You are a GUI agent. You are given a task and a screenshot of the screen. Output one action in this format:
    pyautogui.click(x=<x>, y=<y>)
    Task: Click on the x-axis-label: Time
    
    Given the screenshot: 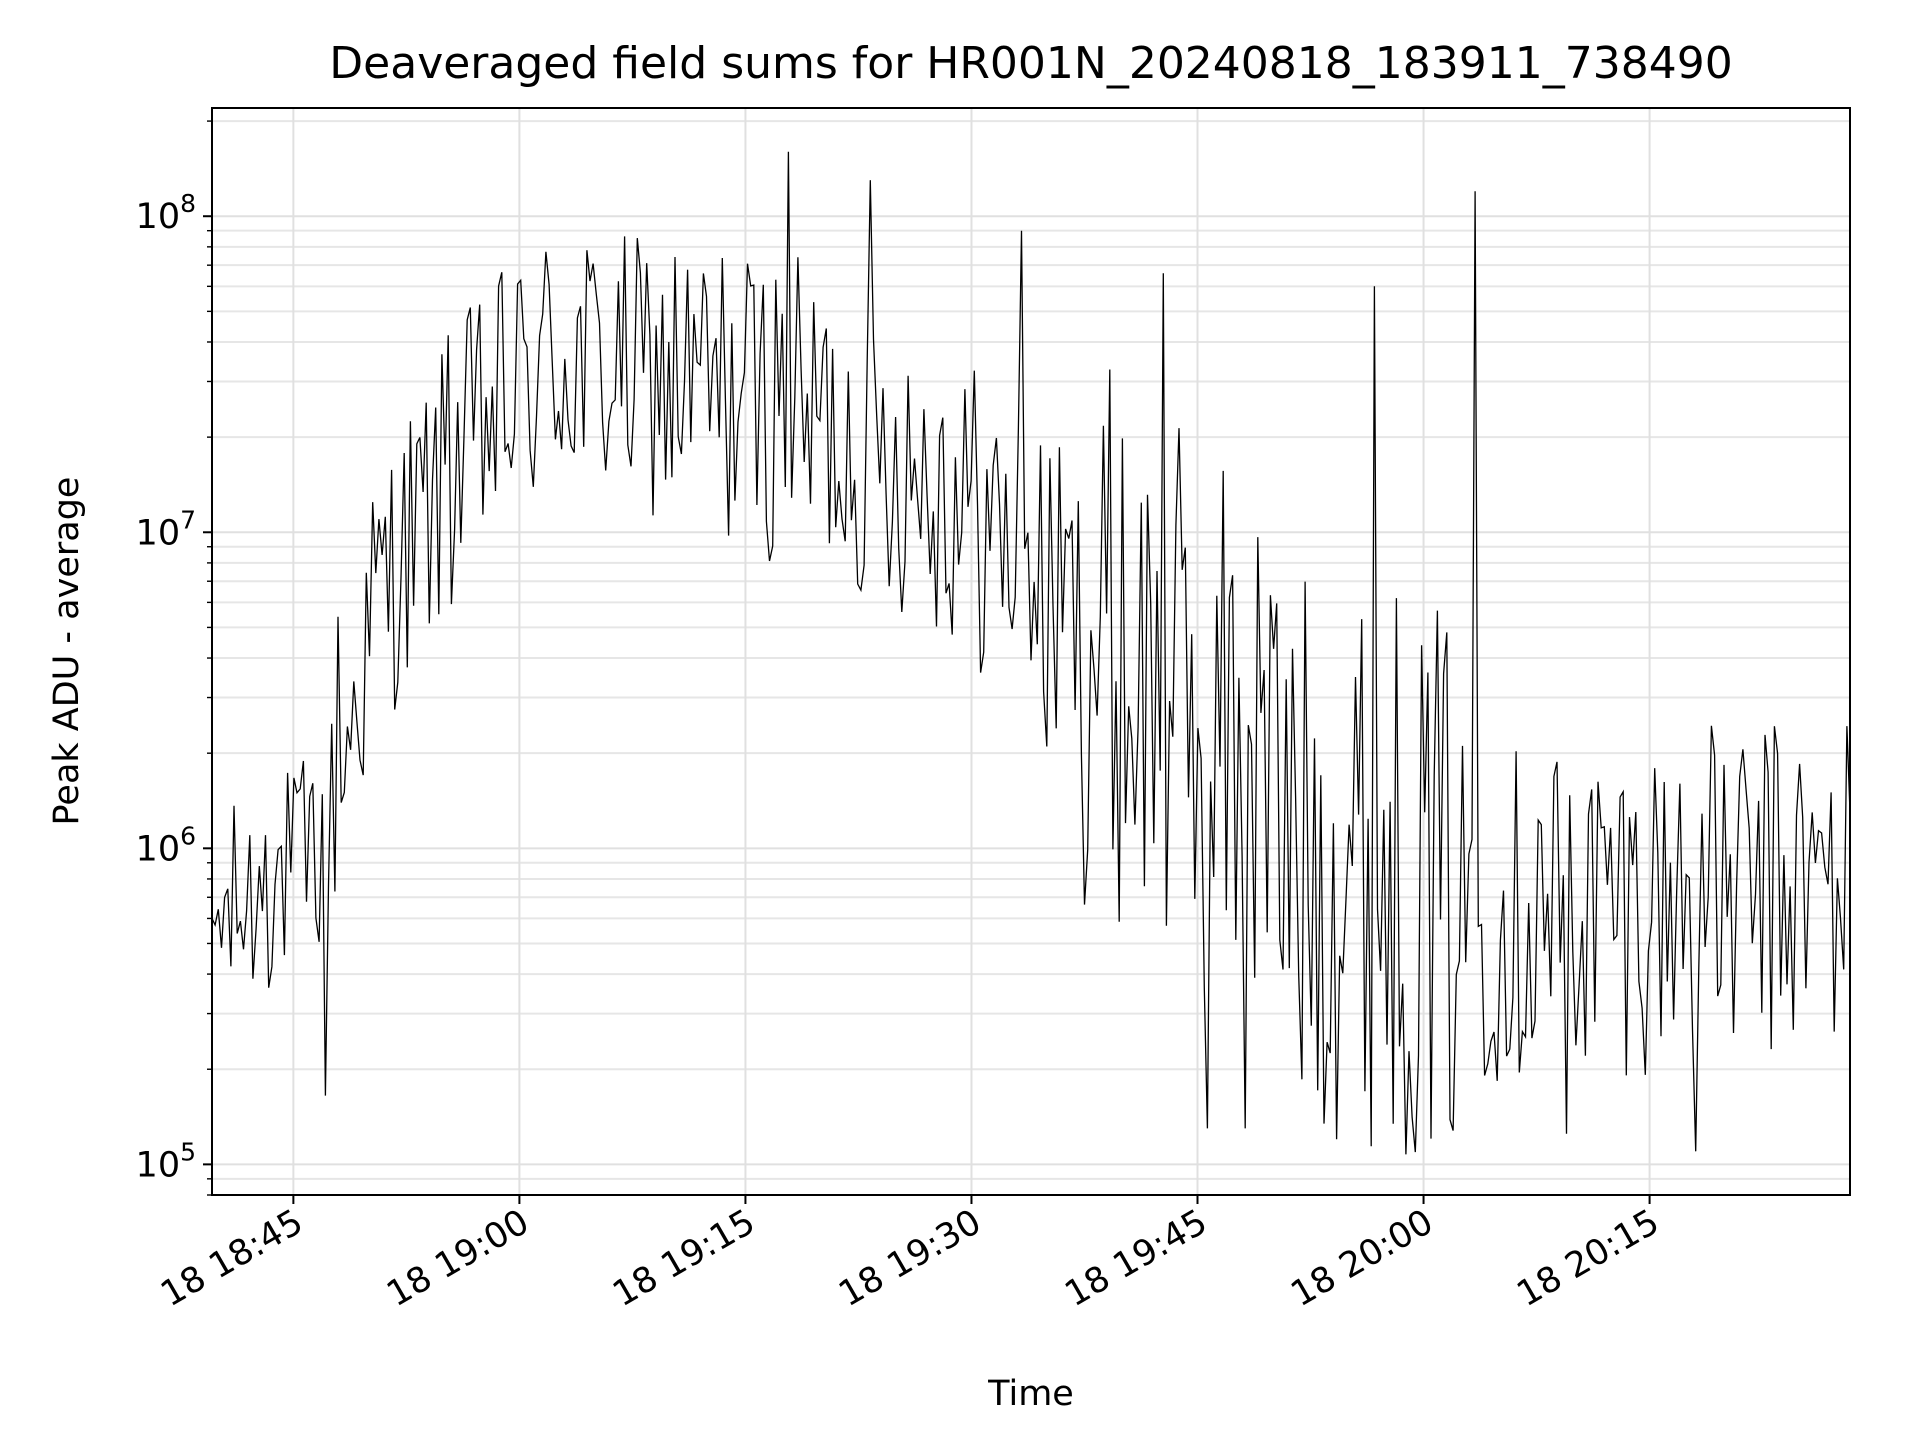 What is the action you would take?
    pyautogui.click(x=1030, y=1394)
    